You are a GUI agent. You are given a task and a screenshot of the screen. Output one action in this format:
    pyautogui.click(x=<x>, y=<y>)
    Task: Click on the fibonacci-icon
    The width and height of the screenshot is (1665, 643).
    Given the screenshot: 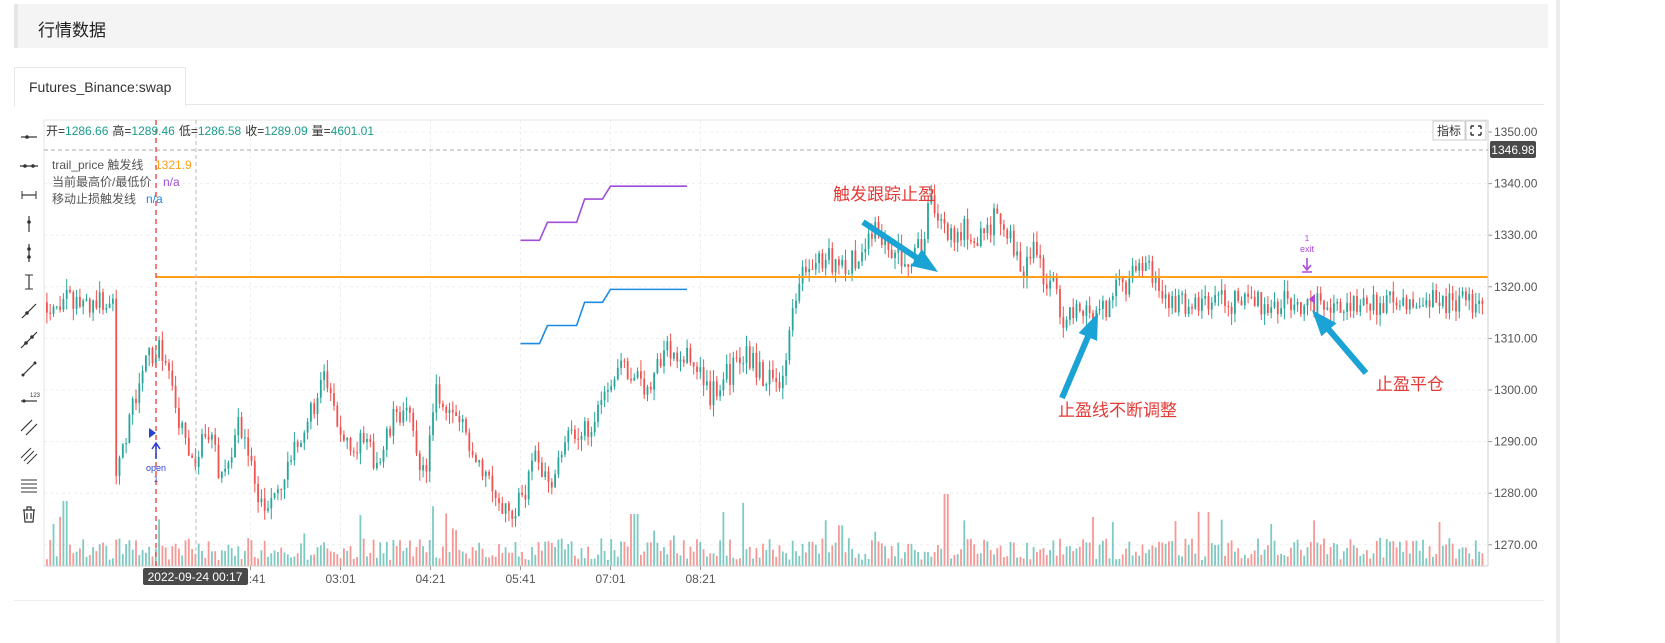 What is the action you would take?
    pyautogui.click(x=29, y=484)
    